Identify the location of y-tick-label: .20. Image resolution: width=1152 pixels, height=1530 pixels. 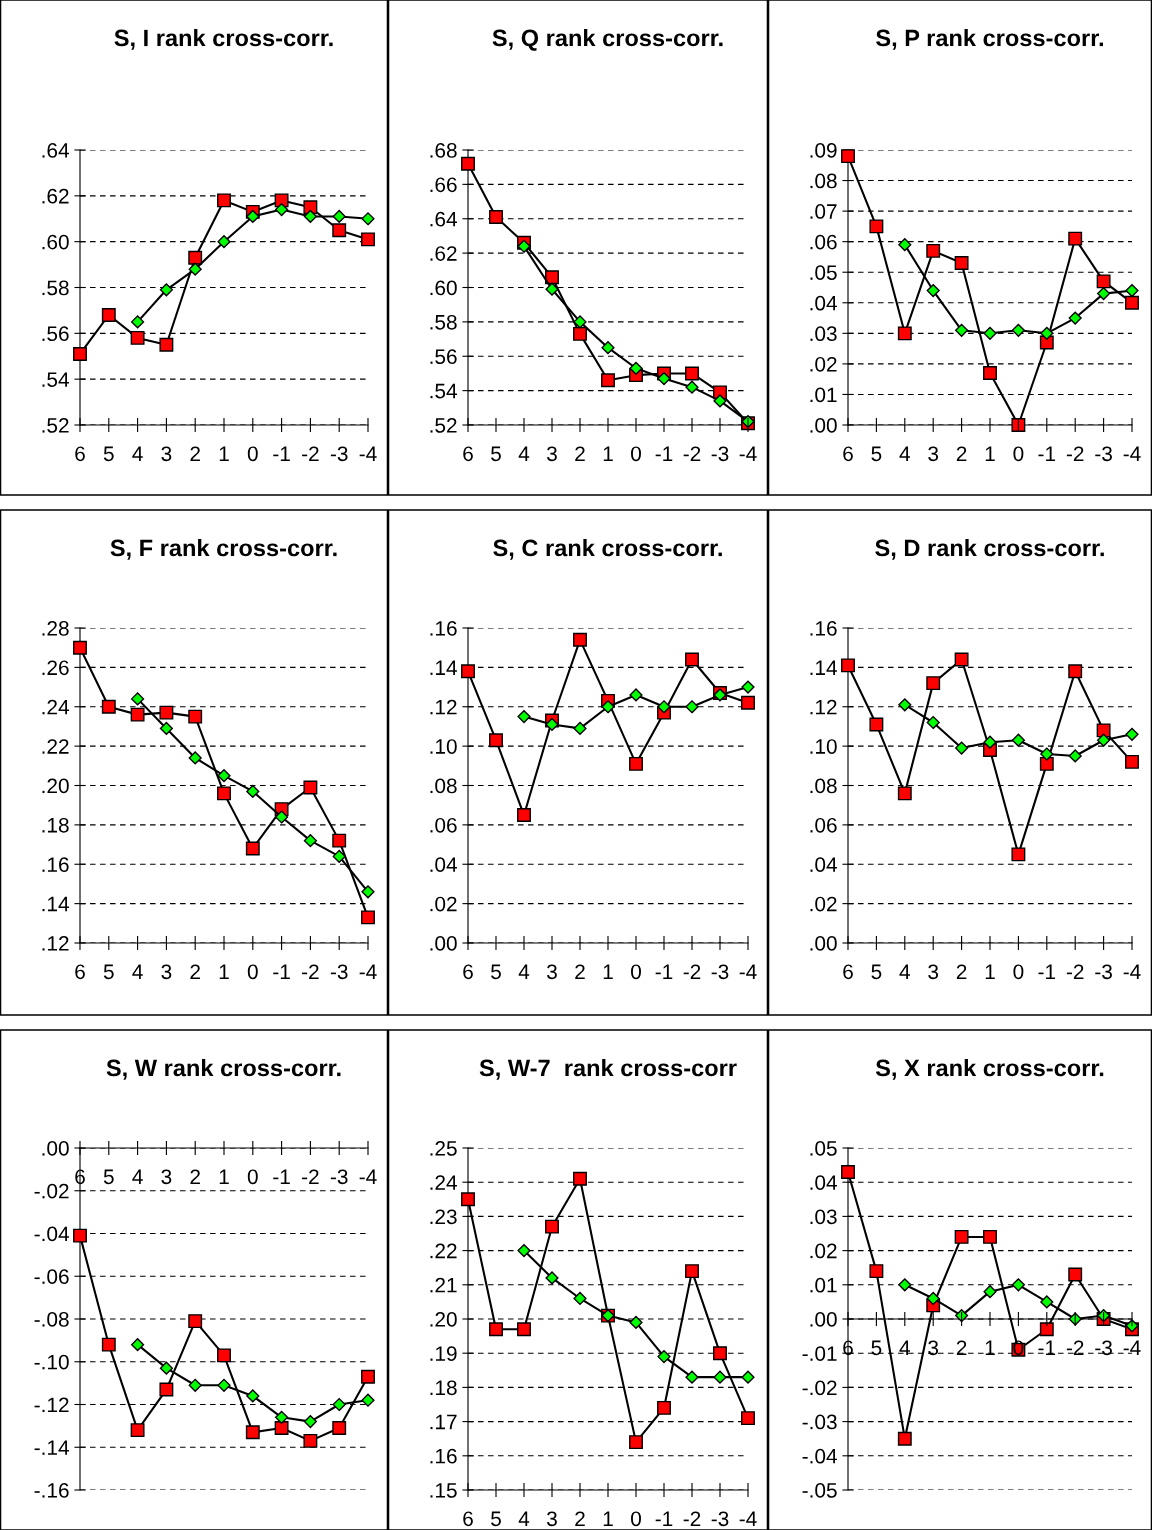
(443, 1319).